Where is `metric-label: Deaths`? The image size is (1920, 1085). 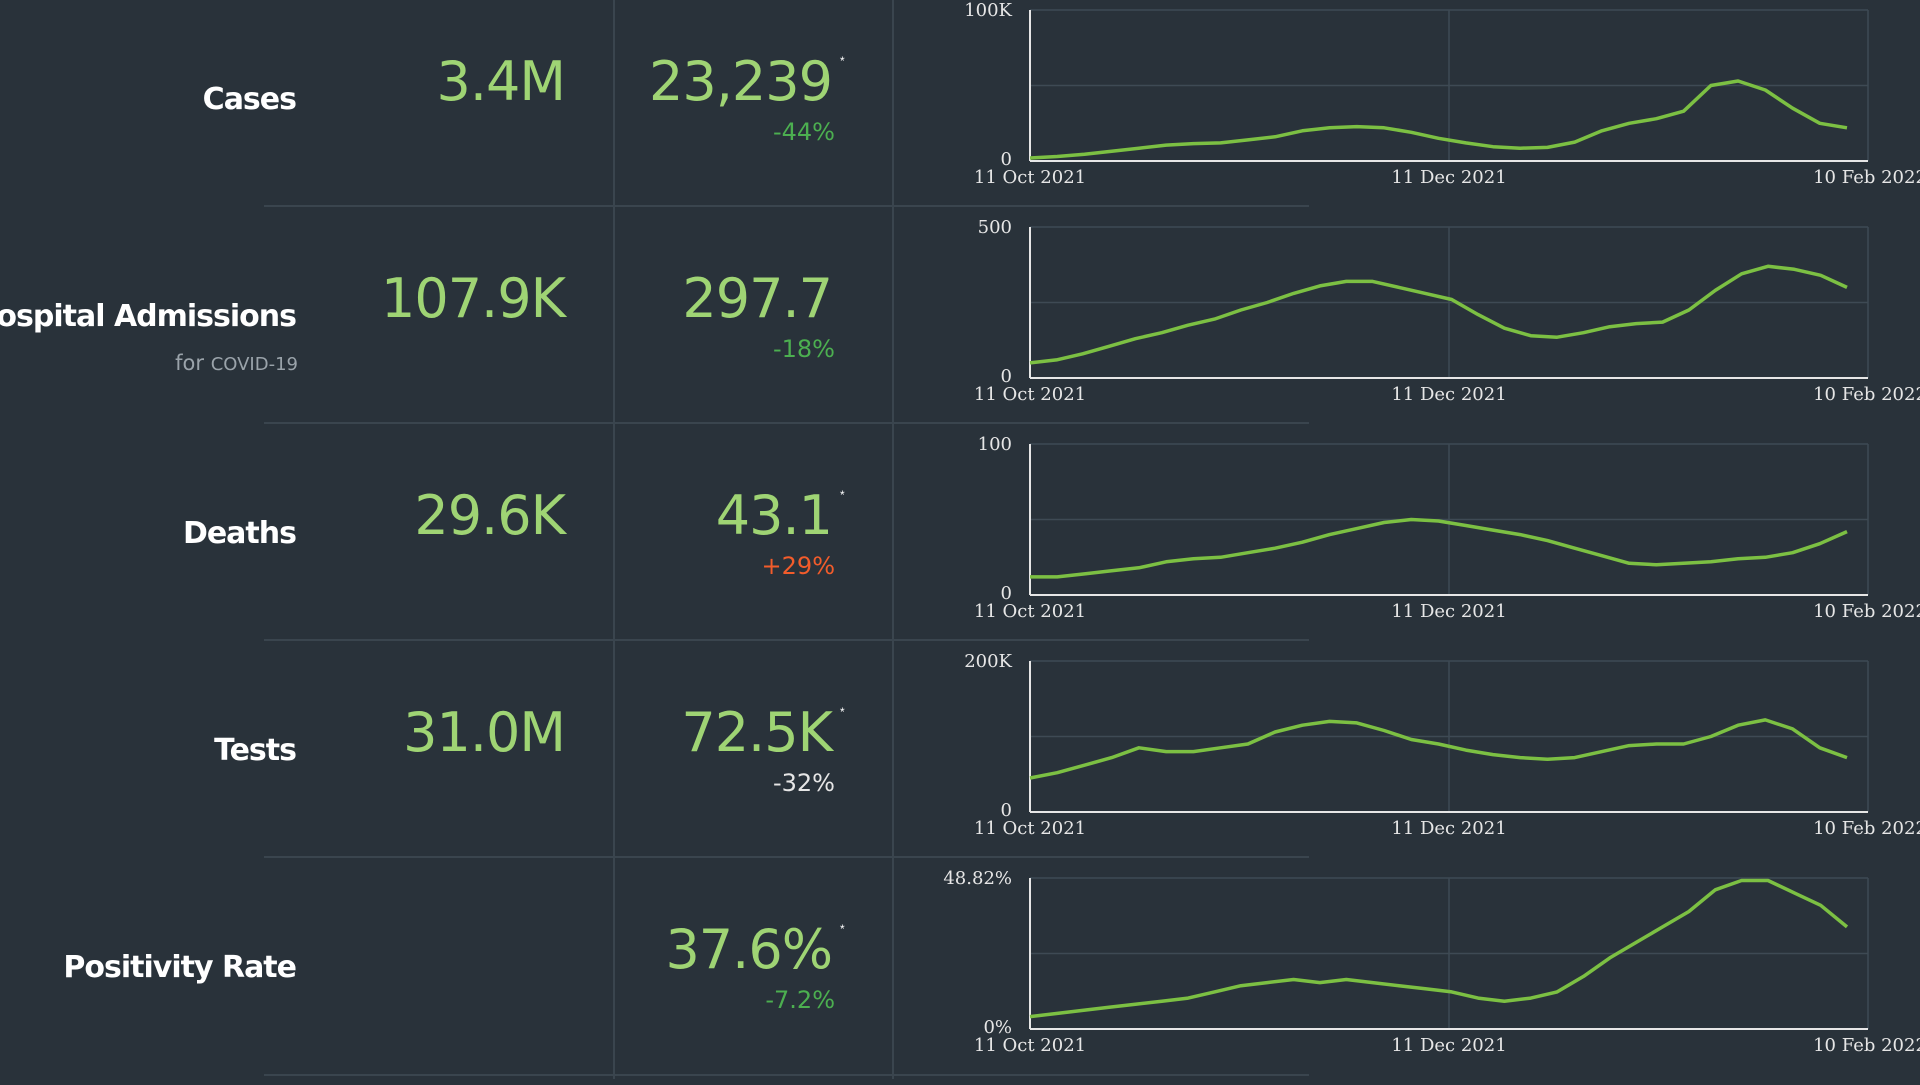 metric-label: Deaths is located at coordinates (239, 533).